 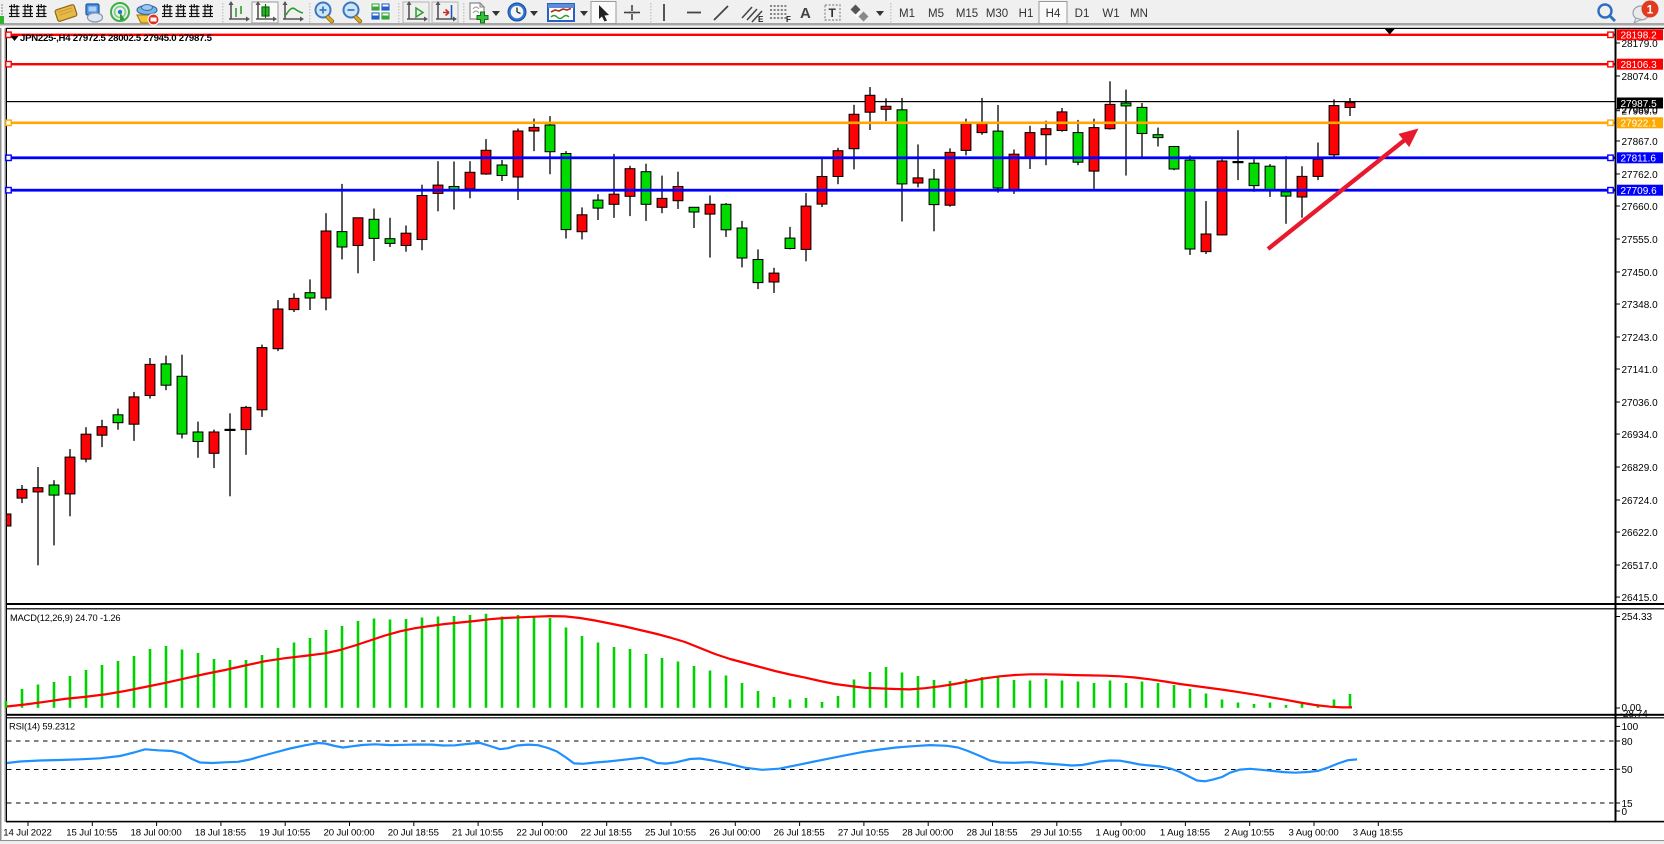 I want to click on svg-text: D1, so click(x=1082, y=14).